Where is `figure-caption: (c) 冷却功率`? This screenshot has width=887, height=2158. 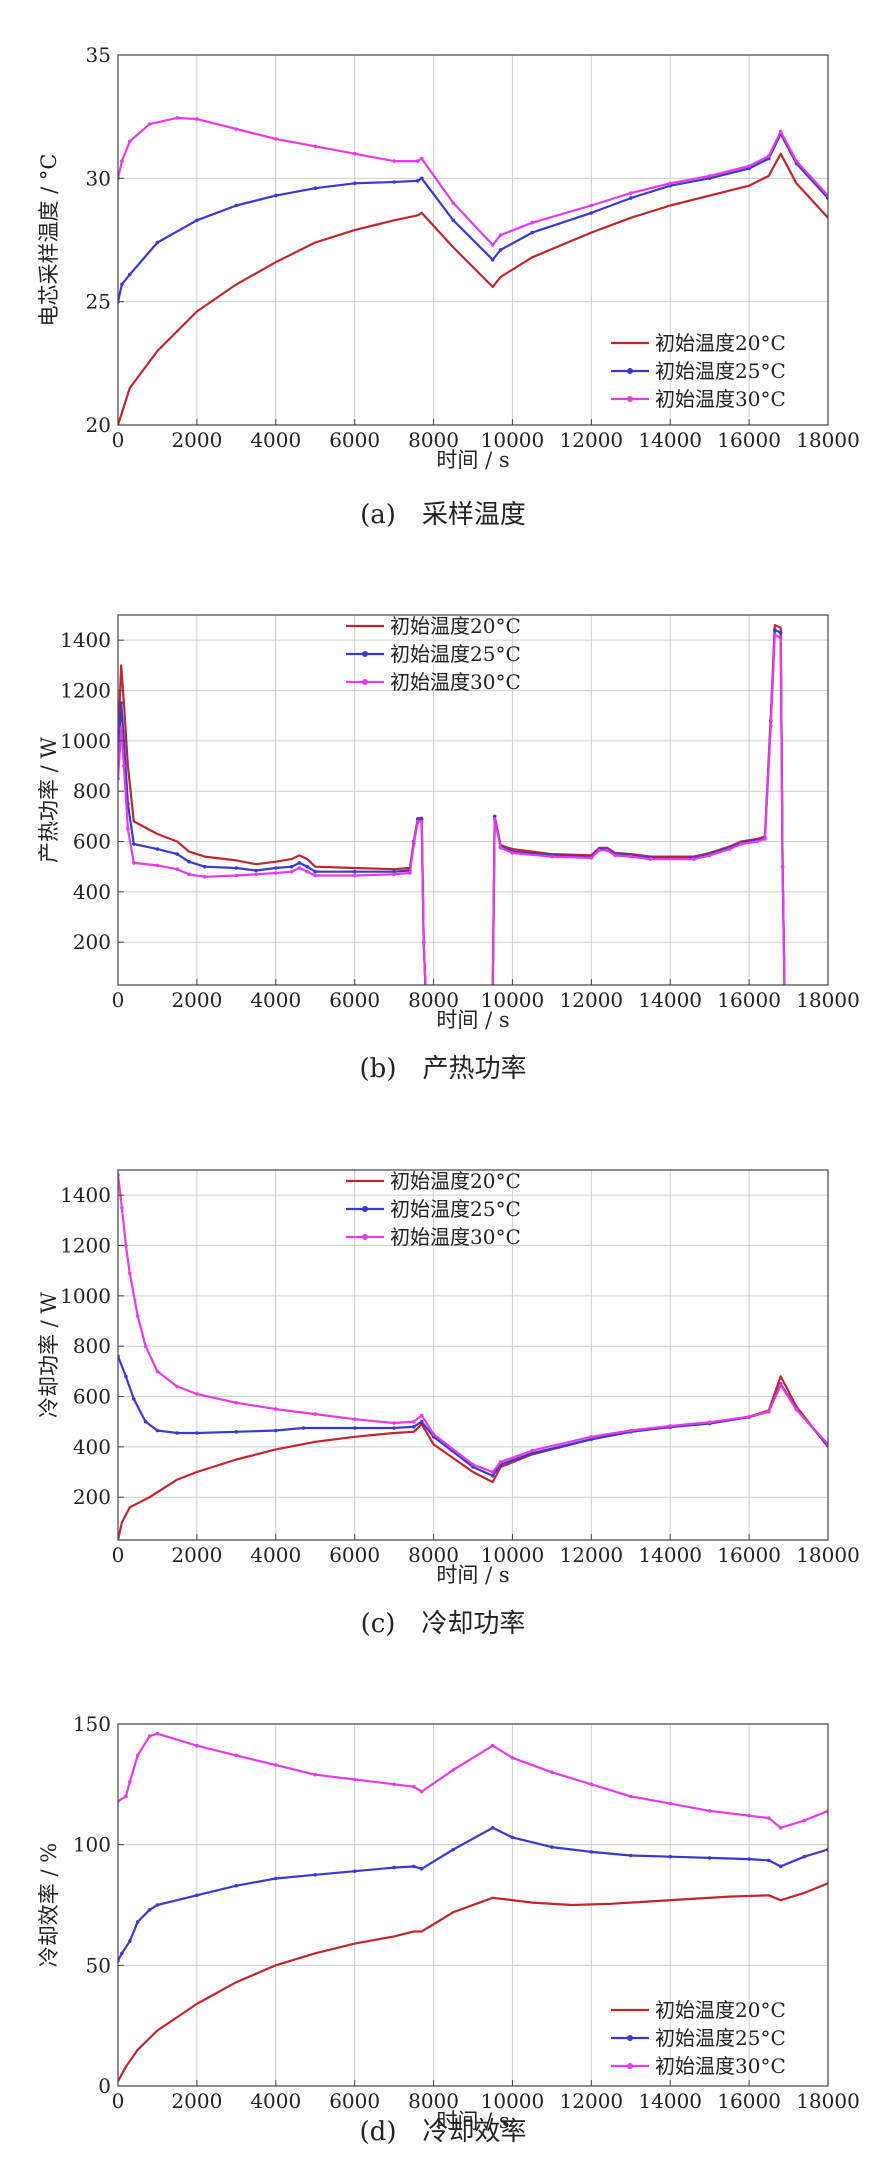
figure-caption: (c) 冷却功率 is located at coordinates (443, 1624).